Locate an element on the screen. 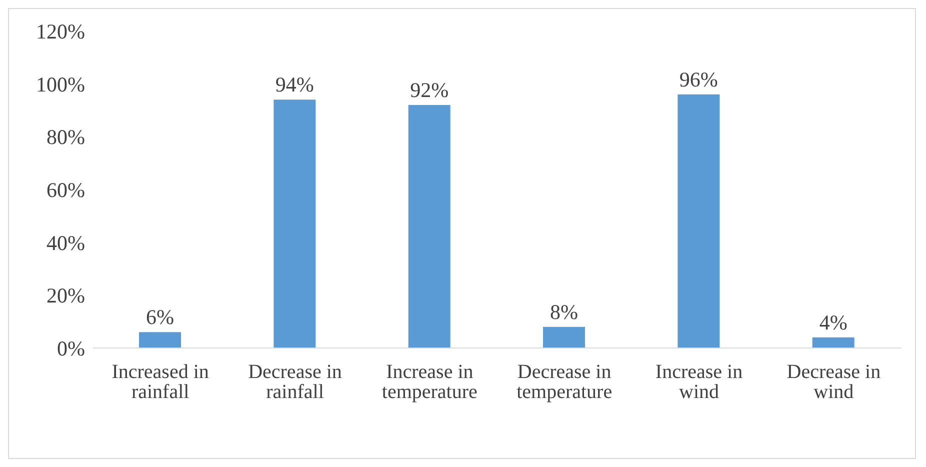  data-label: 94% is located at coordinates (294, 84).